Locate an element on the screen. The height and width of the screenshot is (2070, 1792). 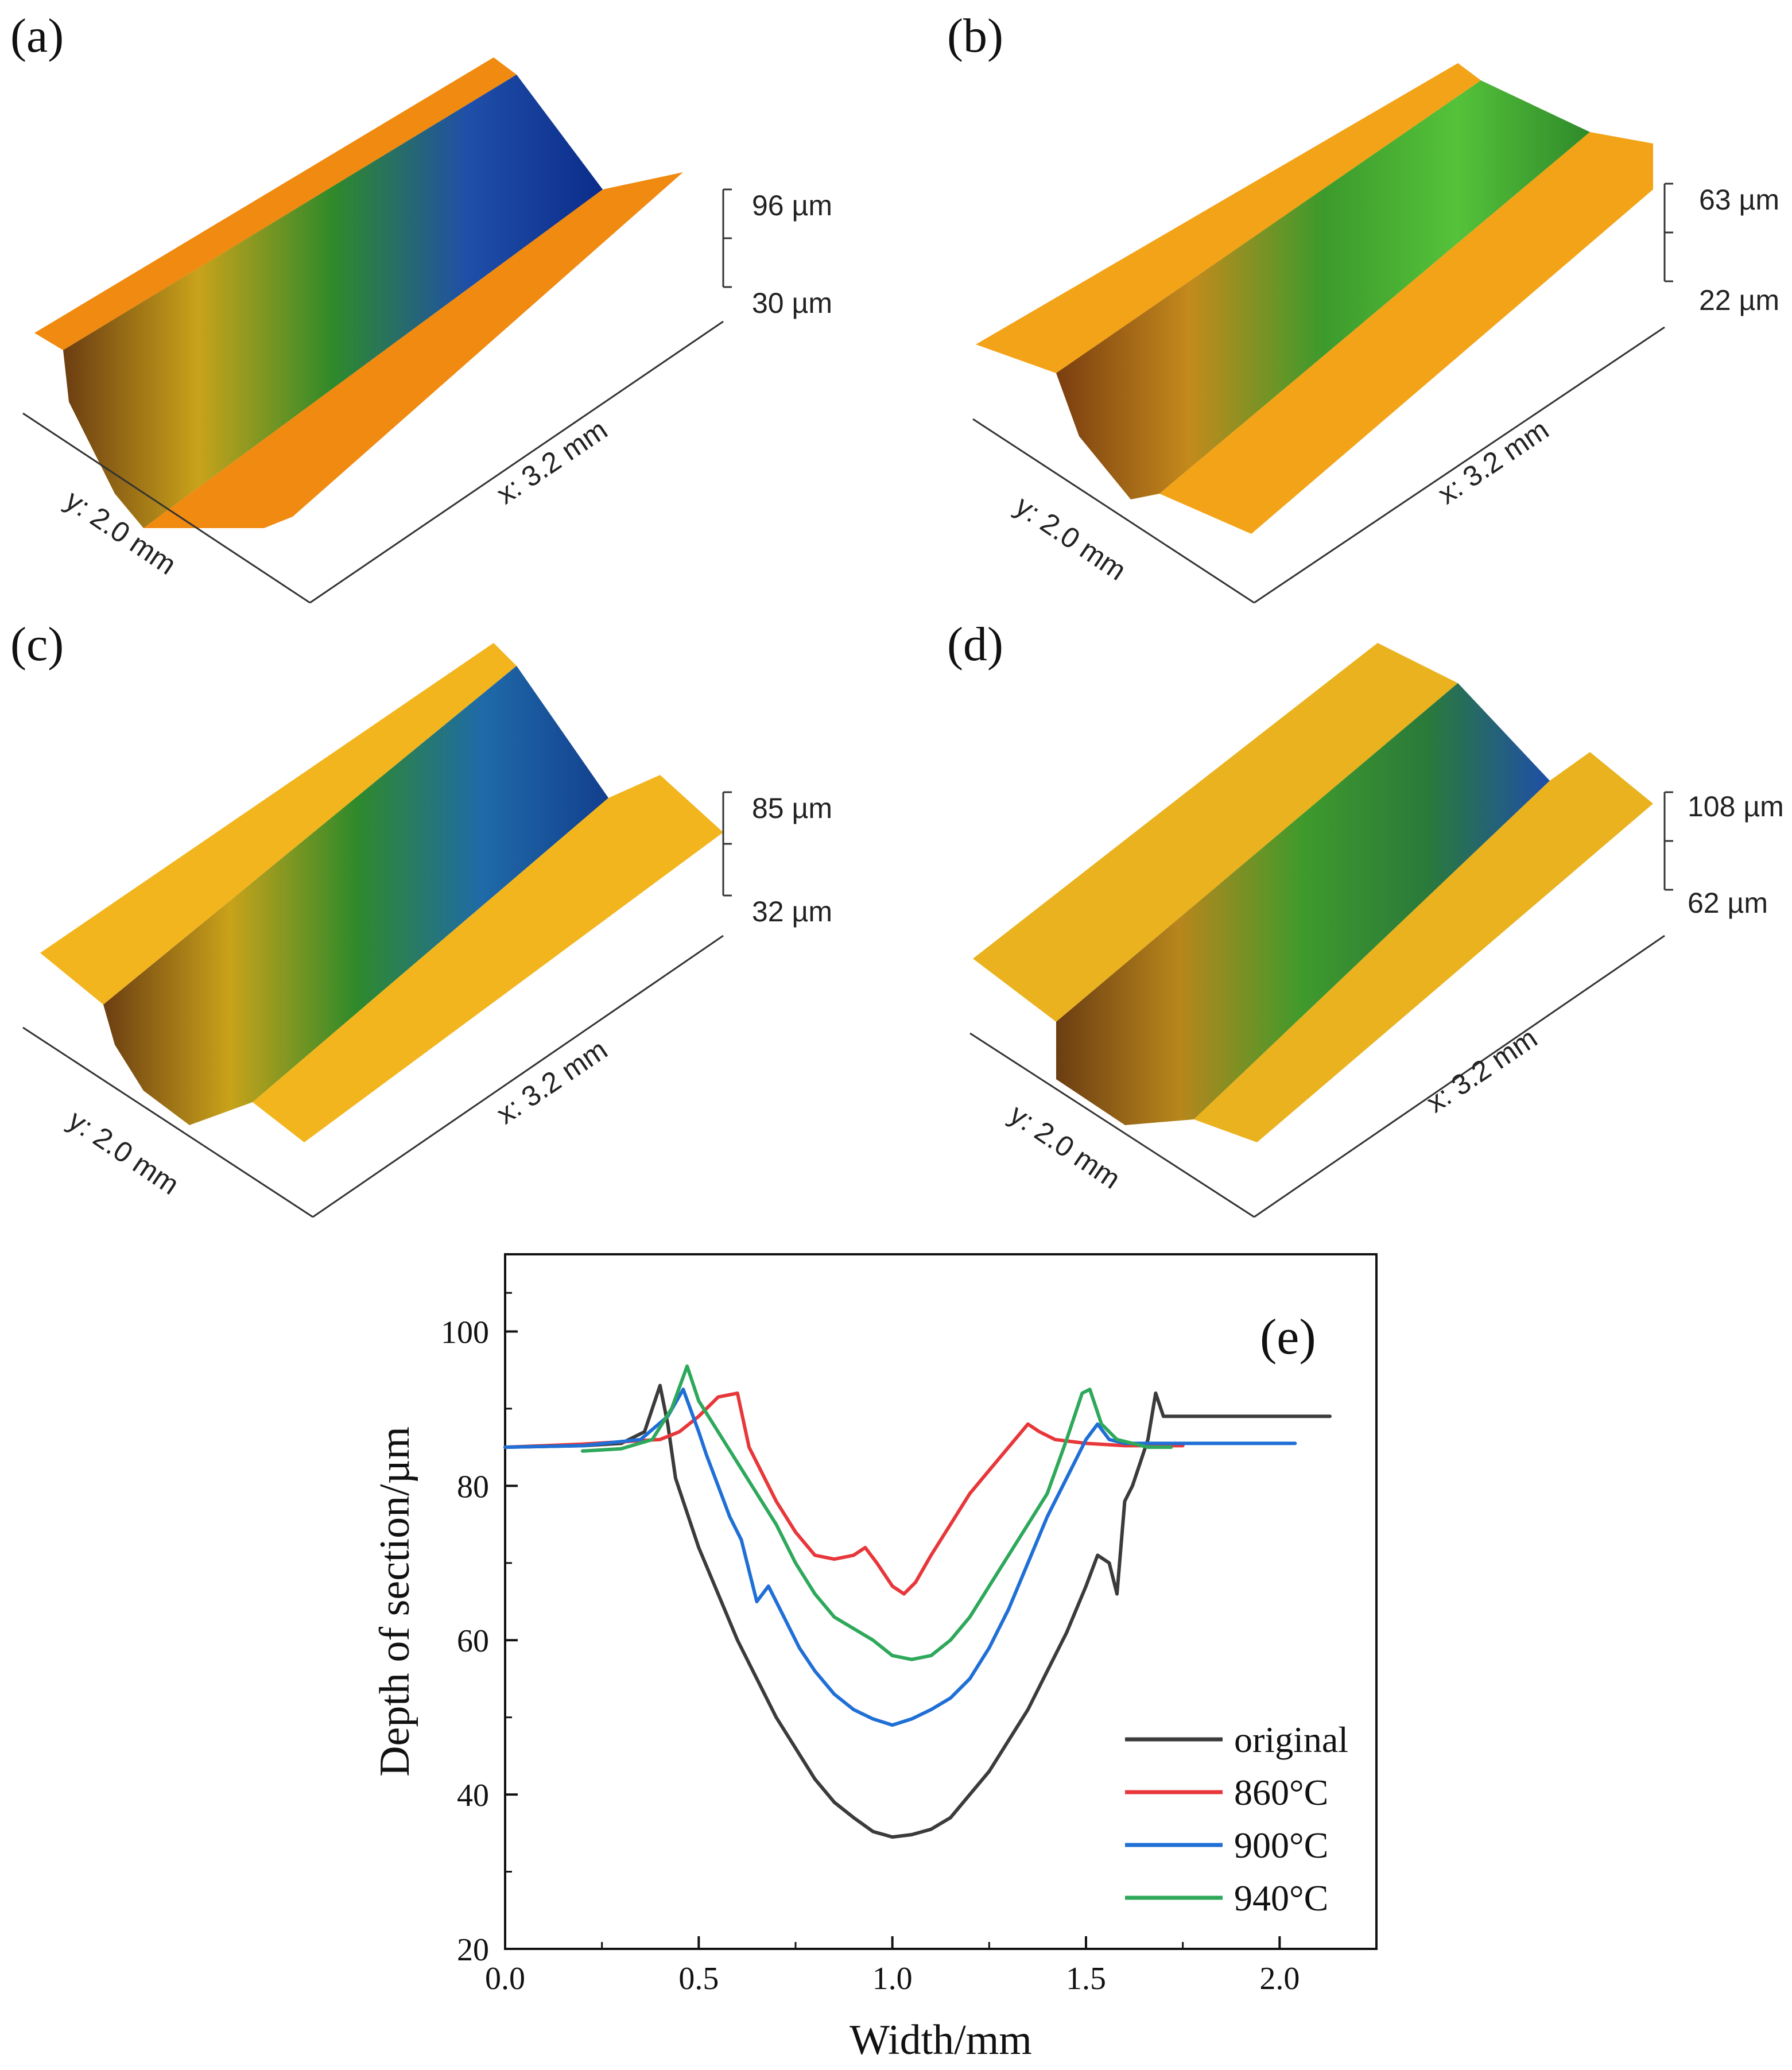
scale-top-c: 85 µm is located at coordinates (792, 808).